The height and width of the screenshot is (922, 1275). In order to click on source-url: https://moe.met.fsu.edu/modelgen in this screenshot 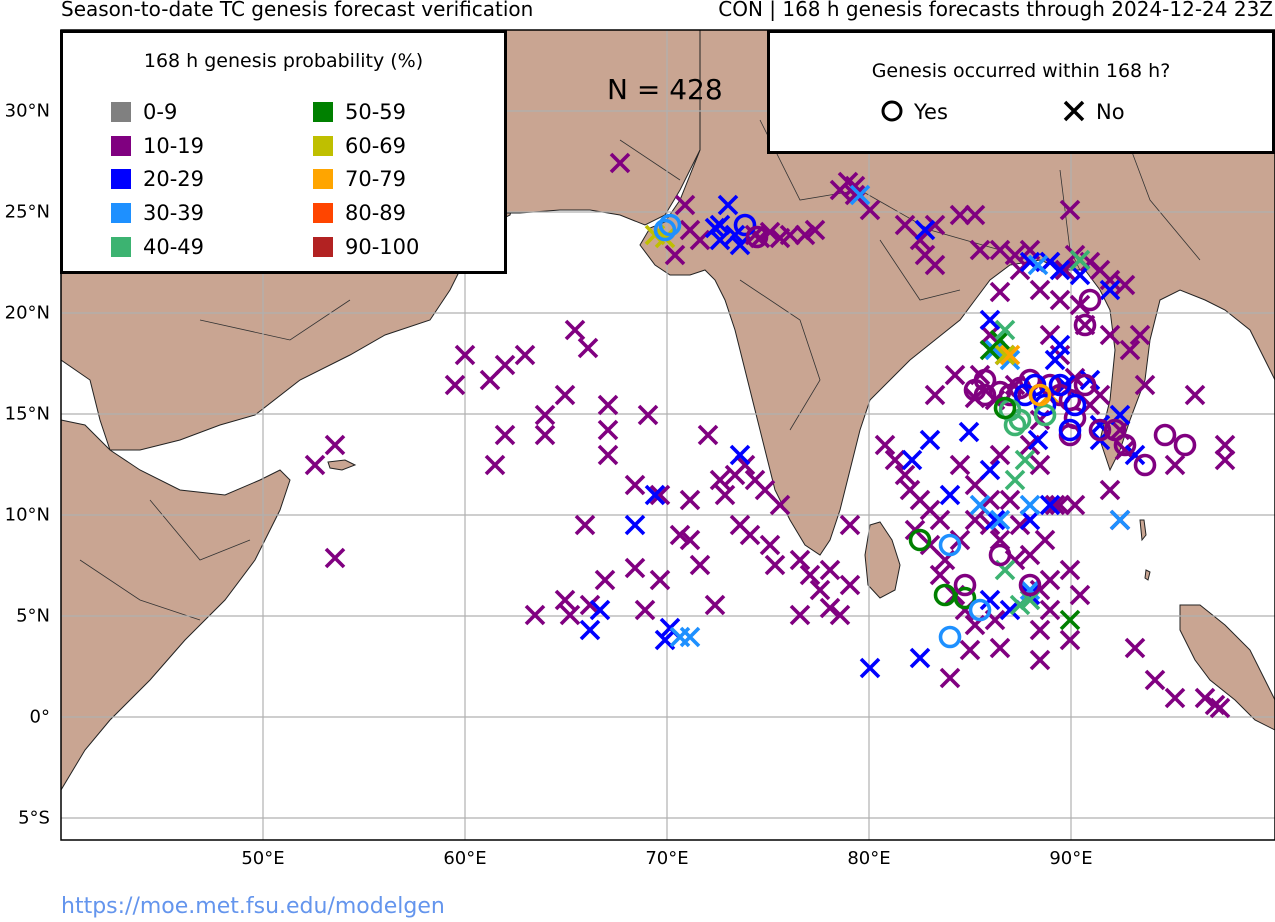, I will do `click(253, 906)`.